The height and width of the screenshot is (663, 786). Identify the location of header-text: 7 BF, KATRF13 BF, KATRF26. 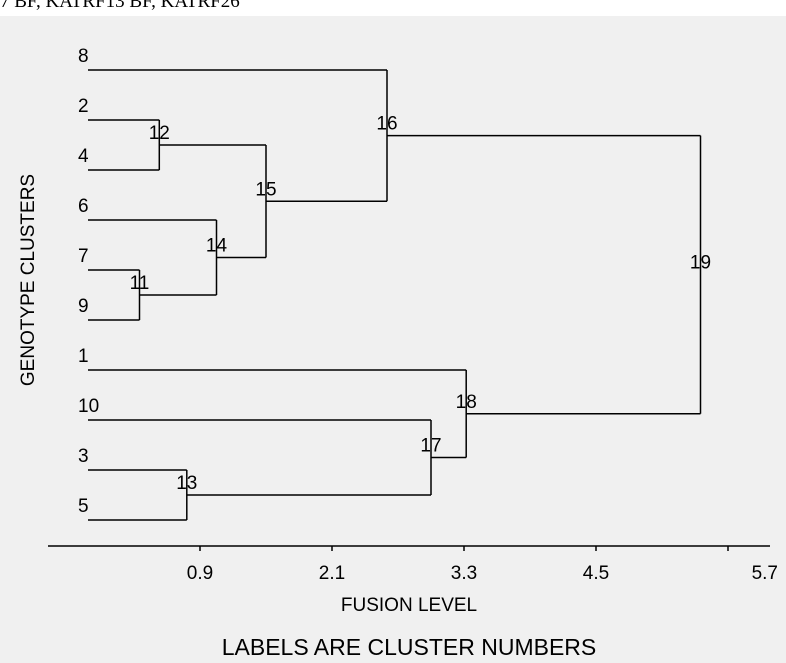
(120, 6).